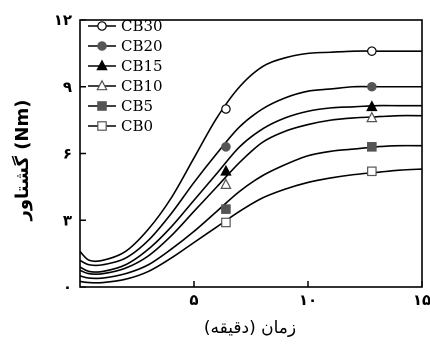  I want to click on legend-marker-cb15, so click(102, 65).